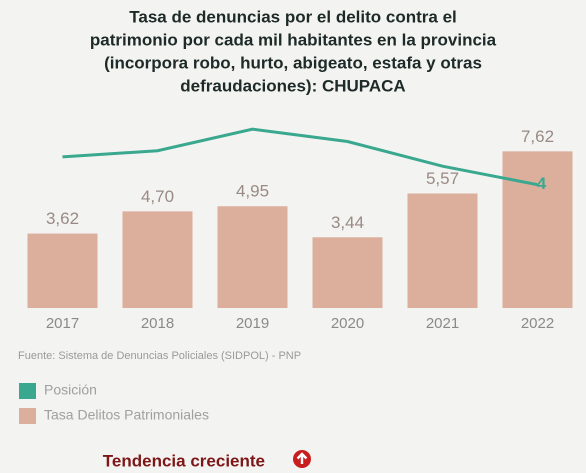  I want to click on data-label: 4,95, so click(252, 191).